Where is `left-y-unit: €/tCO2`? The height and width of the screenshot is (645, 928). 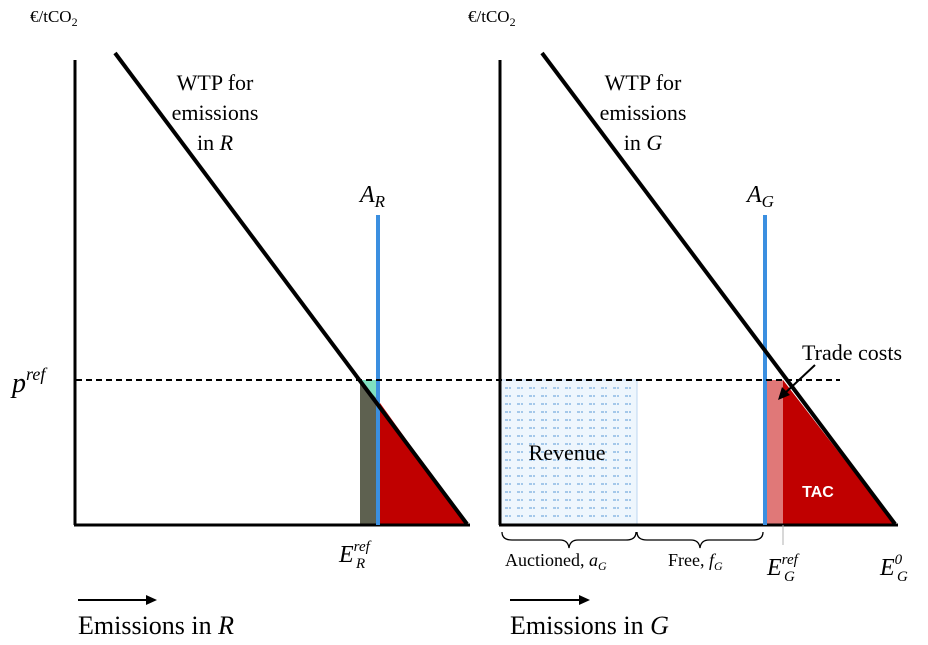
left-y-unit: €/tCO2 is located at coordinates (54, 18).